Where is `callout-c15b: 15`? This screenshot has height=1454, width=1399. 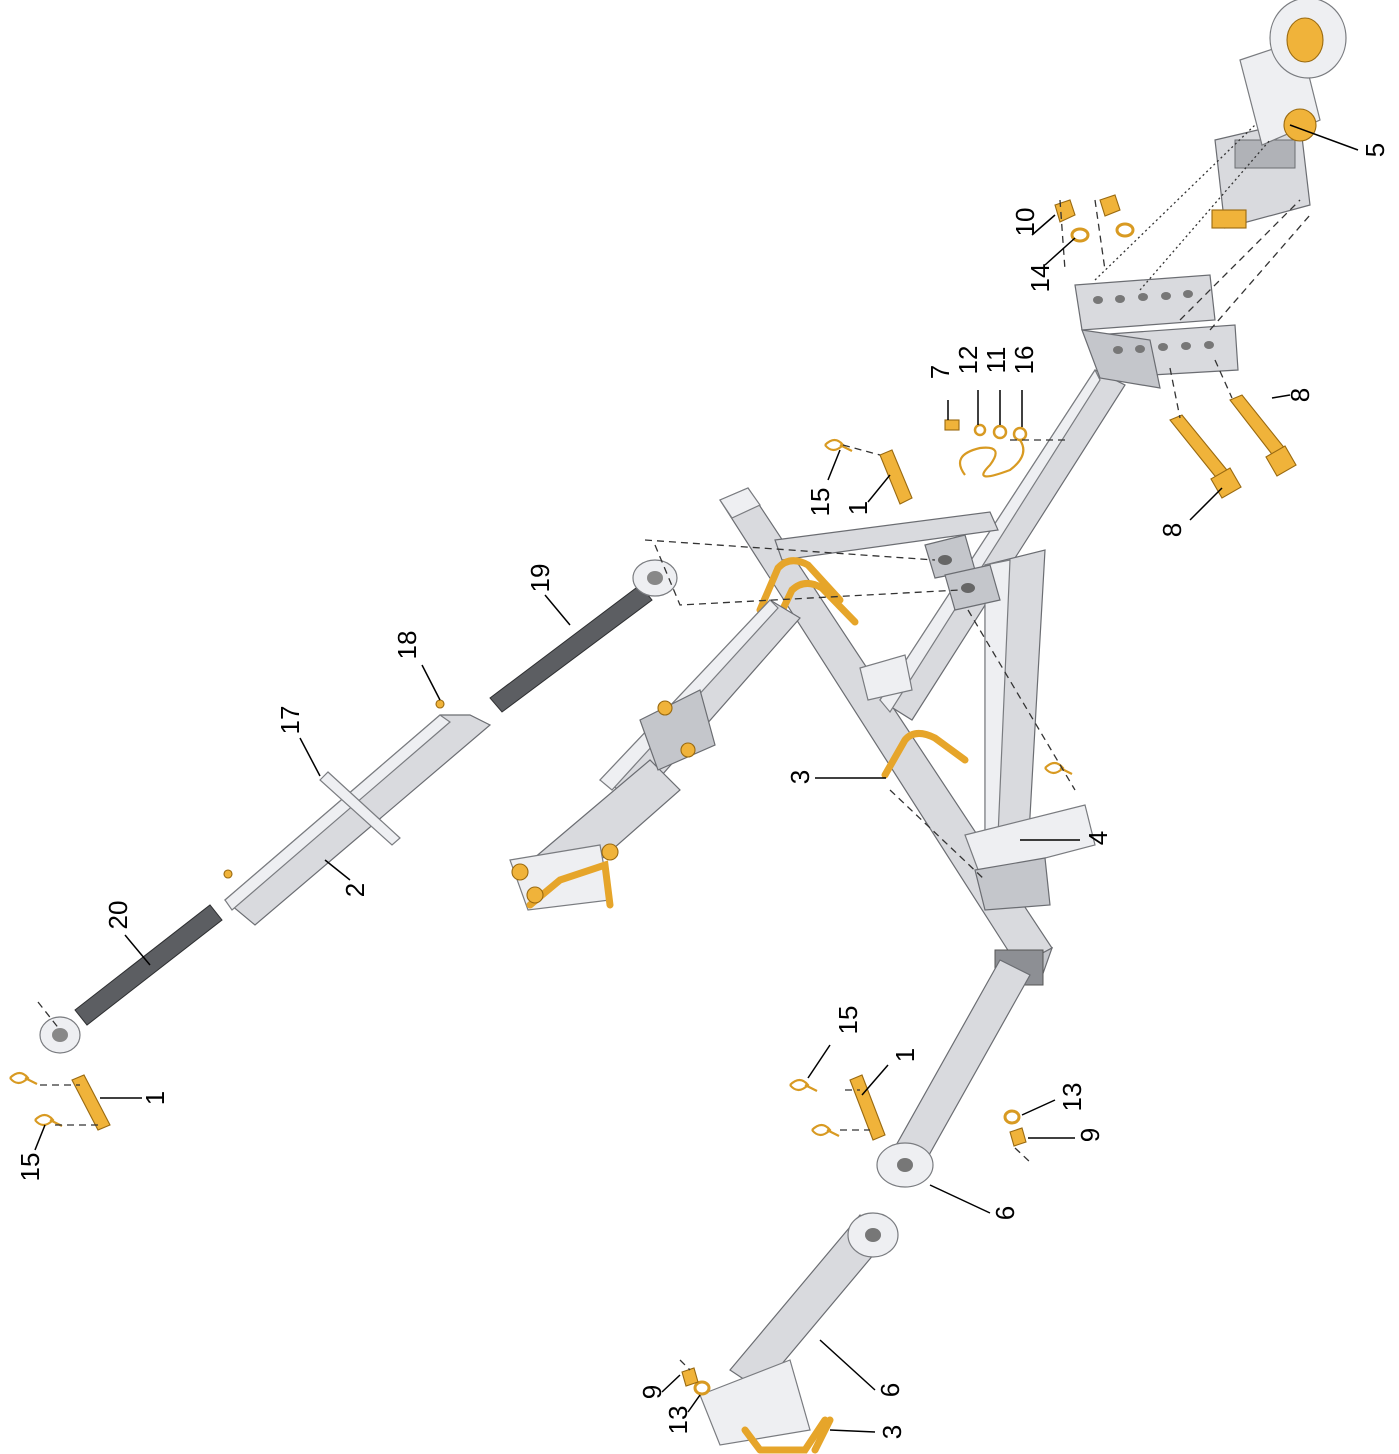
callout-c15b: 15 is located at coordinates (848, 1020).